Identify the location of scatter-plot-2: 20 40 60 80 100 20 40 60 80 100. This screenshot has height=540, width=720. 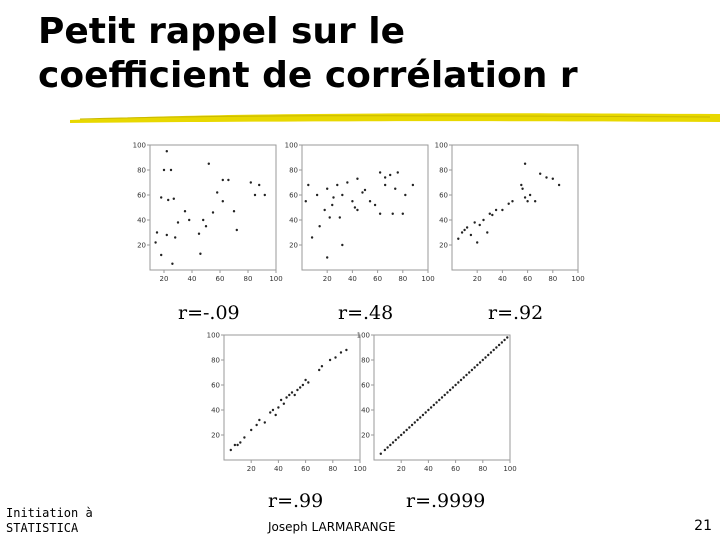
(360, 213).